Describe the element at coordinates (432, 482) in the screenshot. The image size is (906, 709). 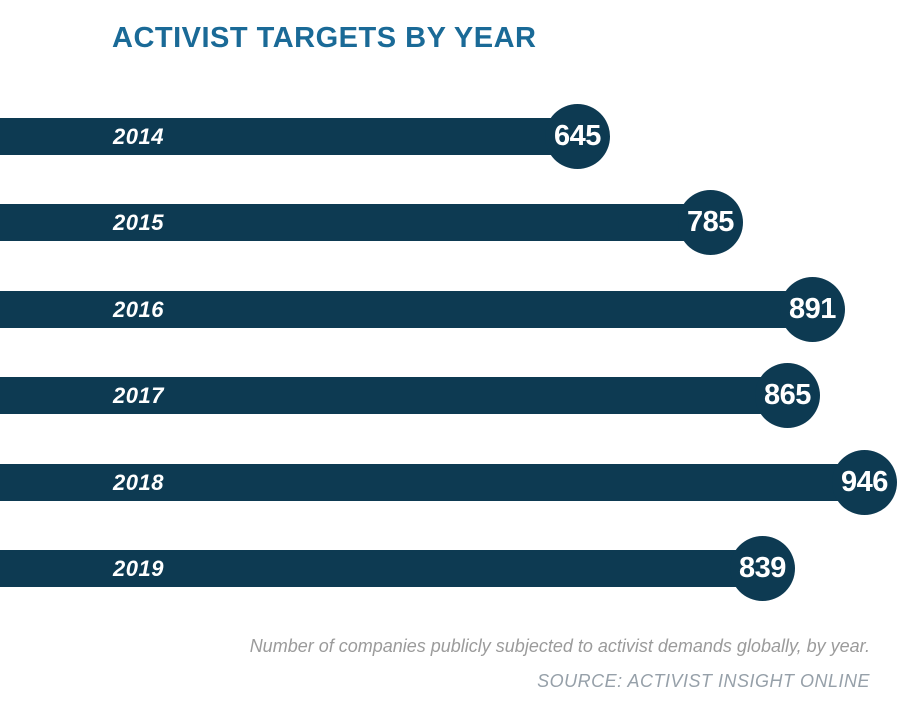
I see `bar-2018` at that location.